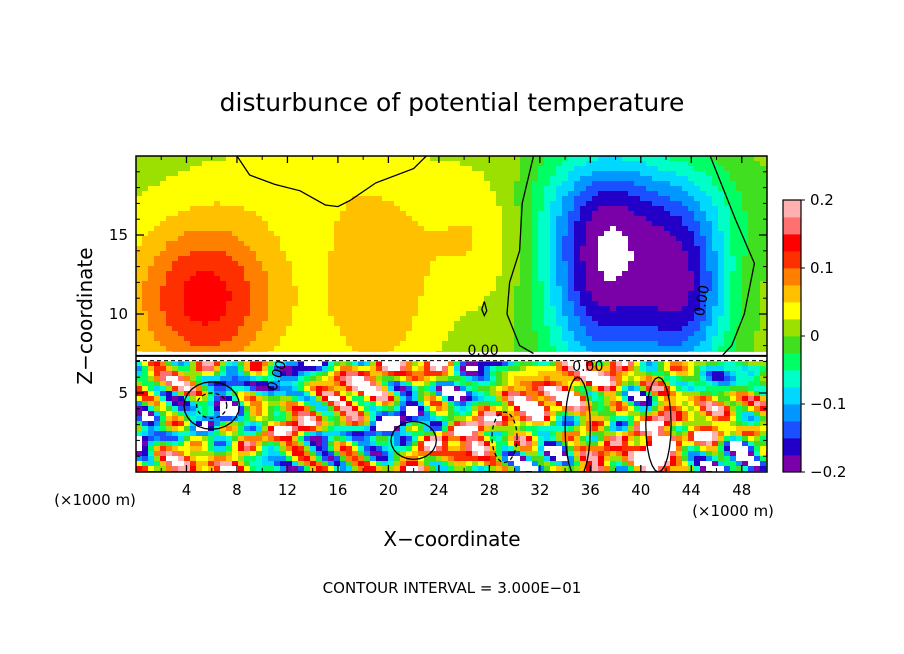  Describe the element at coordinates (822, 268) in the screenshot. I see `colorbar-tick-label: 0.1` at that location.